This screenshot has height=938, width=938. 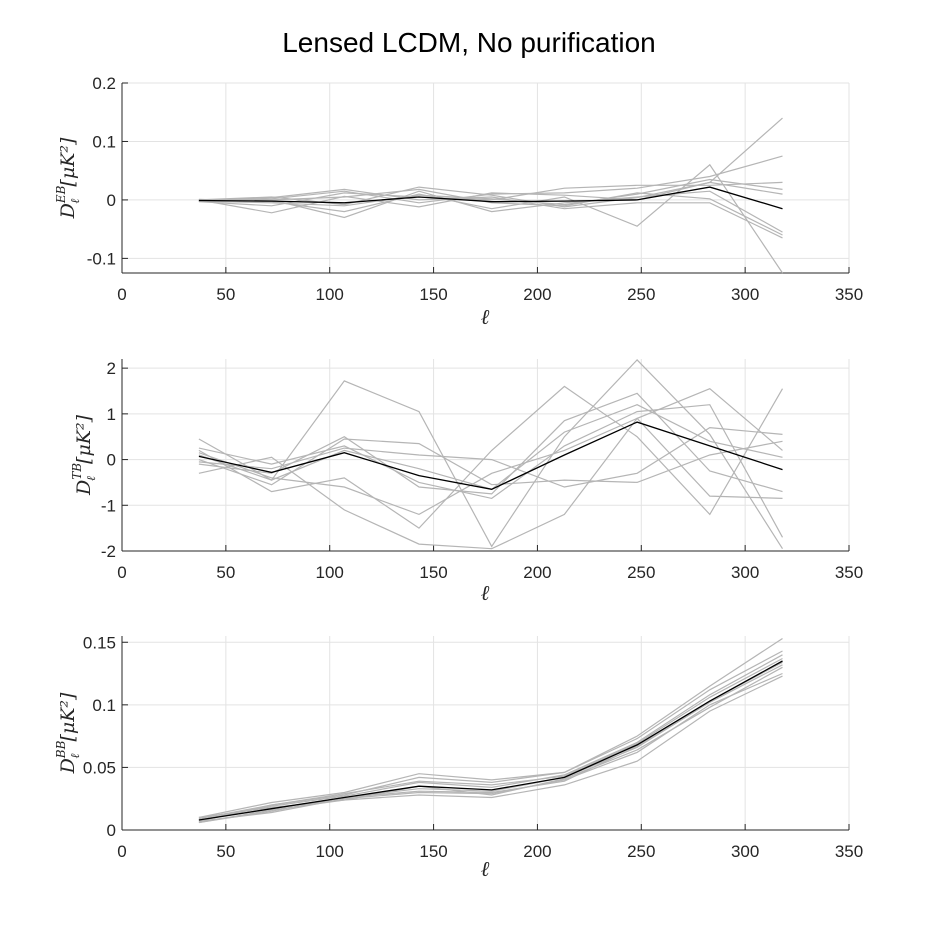 I want to click on tb-mean-line, so click(x=490, y=455).